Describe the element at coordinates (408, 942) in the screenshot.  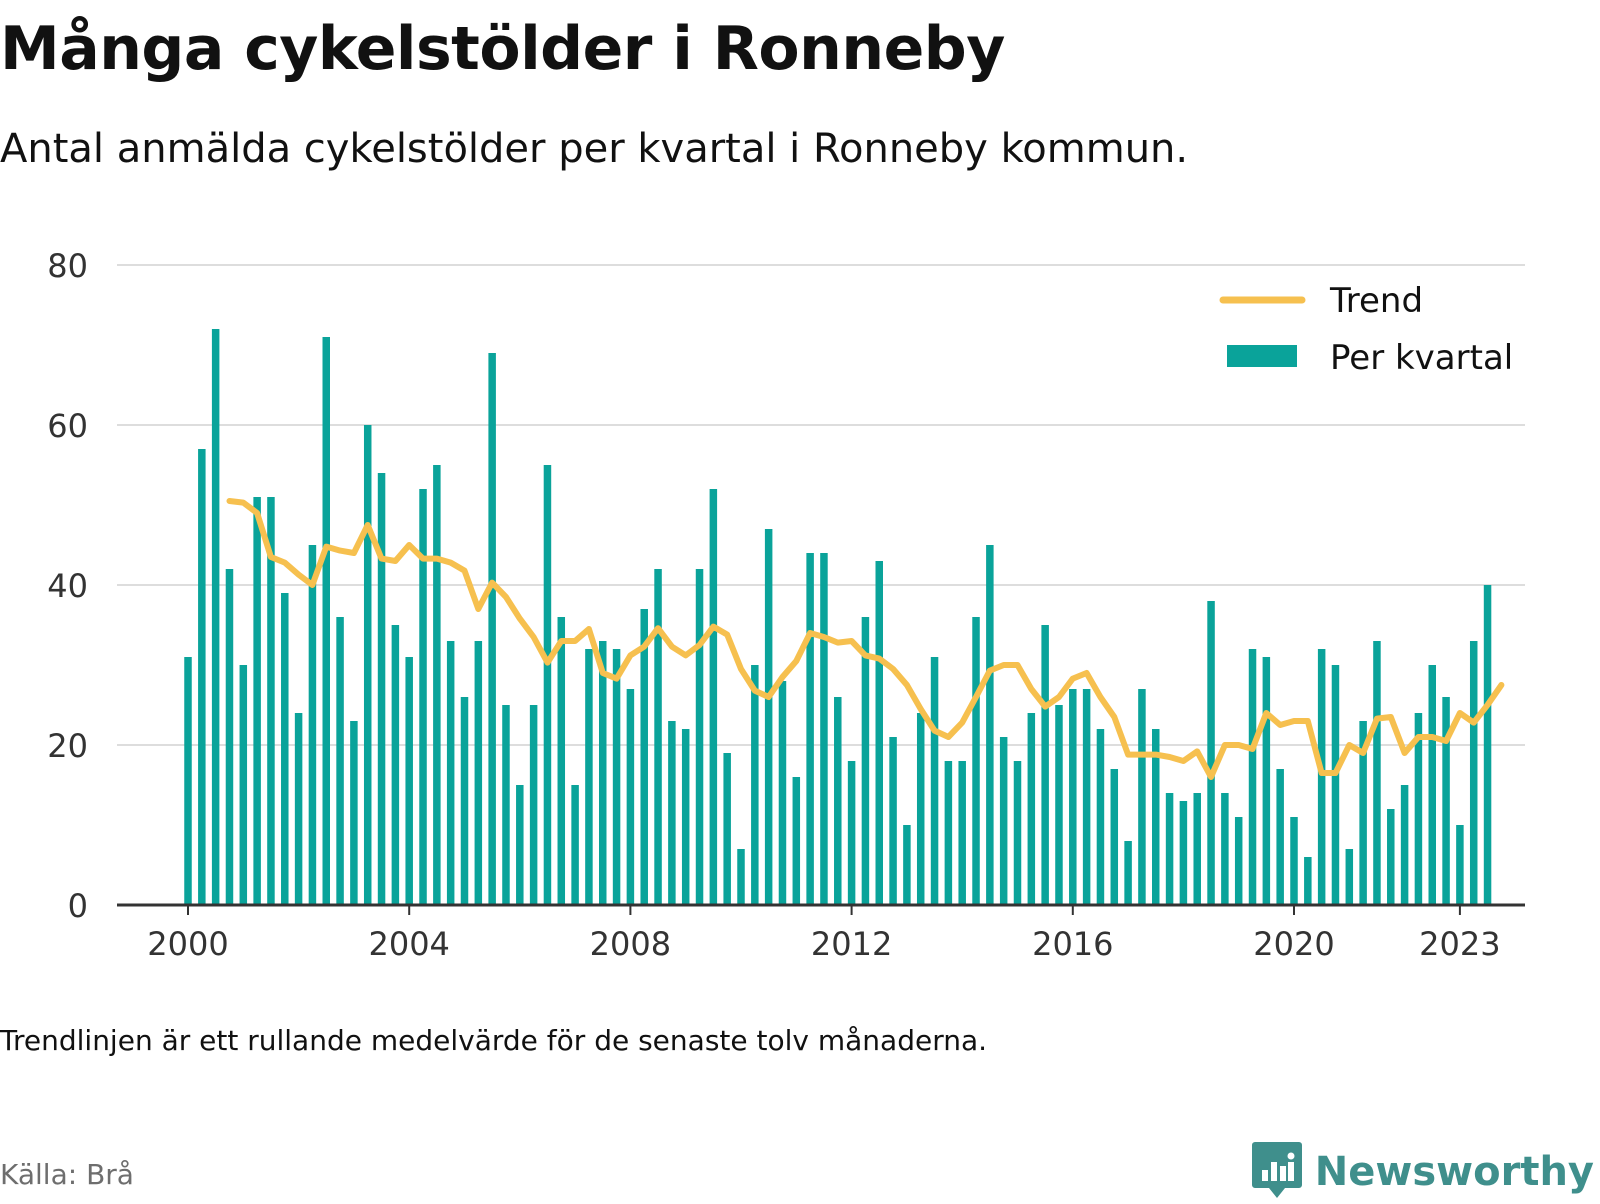
I see `x-tick-label: 2004` at that location.